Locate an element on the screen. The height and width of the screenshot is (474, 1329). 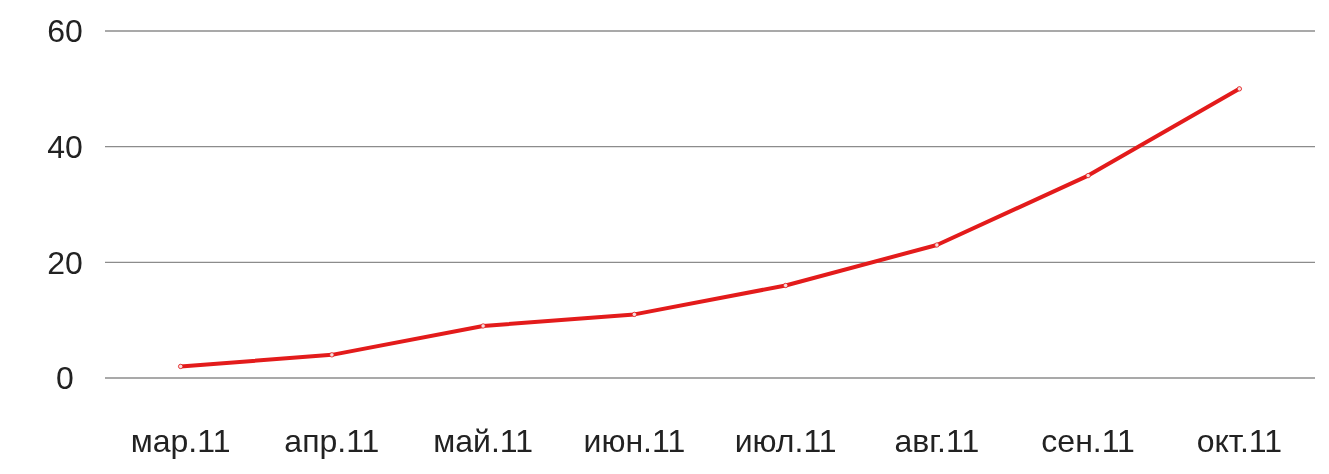
x-tick-label: июл.11 is located at coordinates (785, 441).